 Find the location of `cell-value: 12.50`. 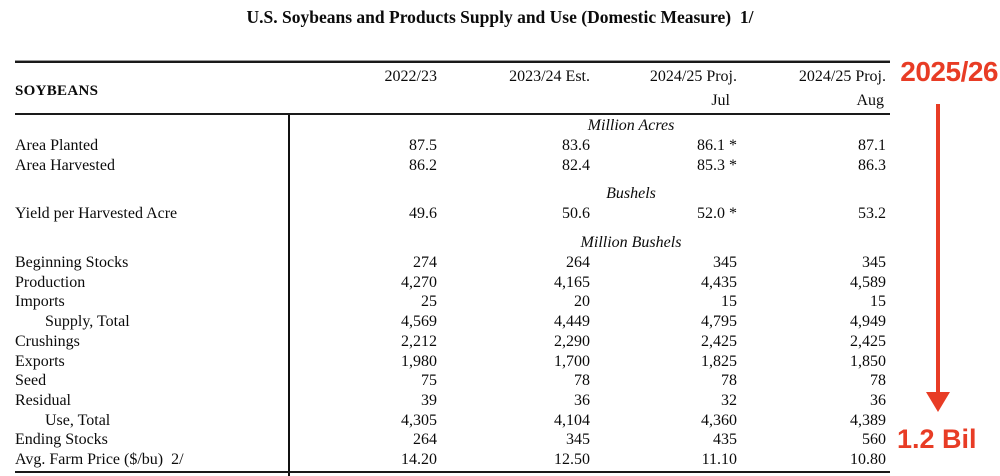

cell-value: 12.50 is located at coordinates (572, 459).